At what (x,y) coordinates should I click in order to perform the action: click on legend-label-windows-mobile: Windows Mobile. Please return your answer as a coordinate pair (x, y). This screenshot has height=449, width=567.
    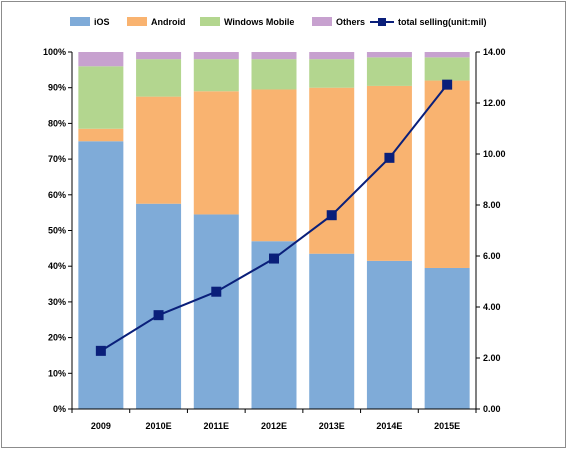
    Looking at the image, I should click on (259, 22).